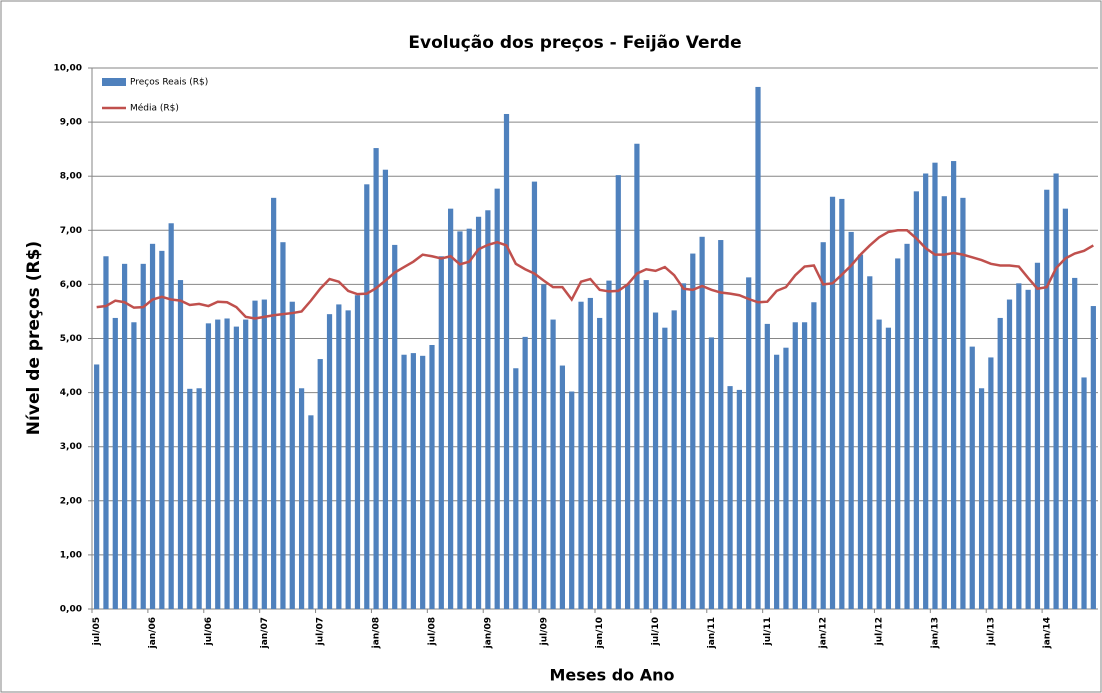  What do you see at coordinates (209, 631) in the screenshot?
I see `x-tick-label: jul/06` at bounding box center [209, 631].